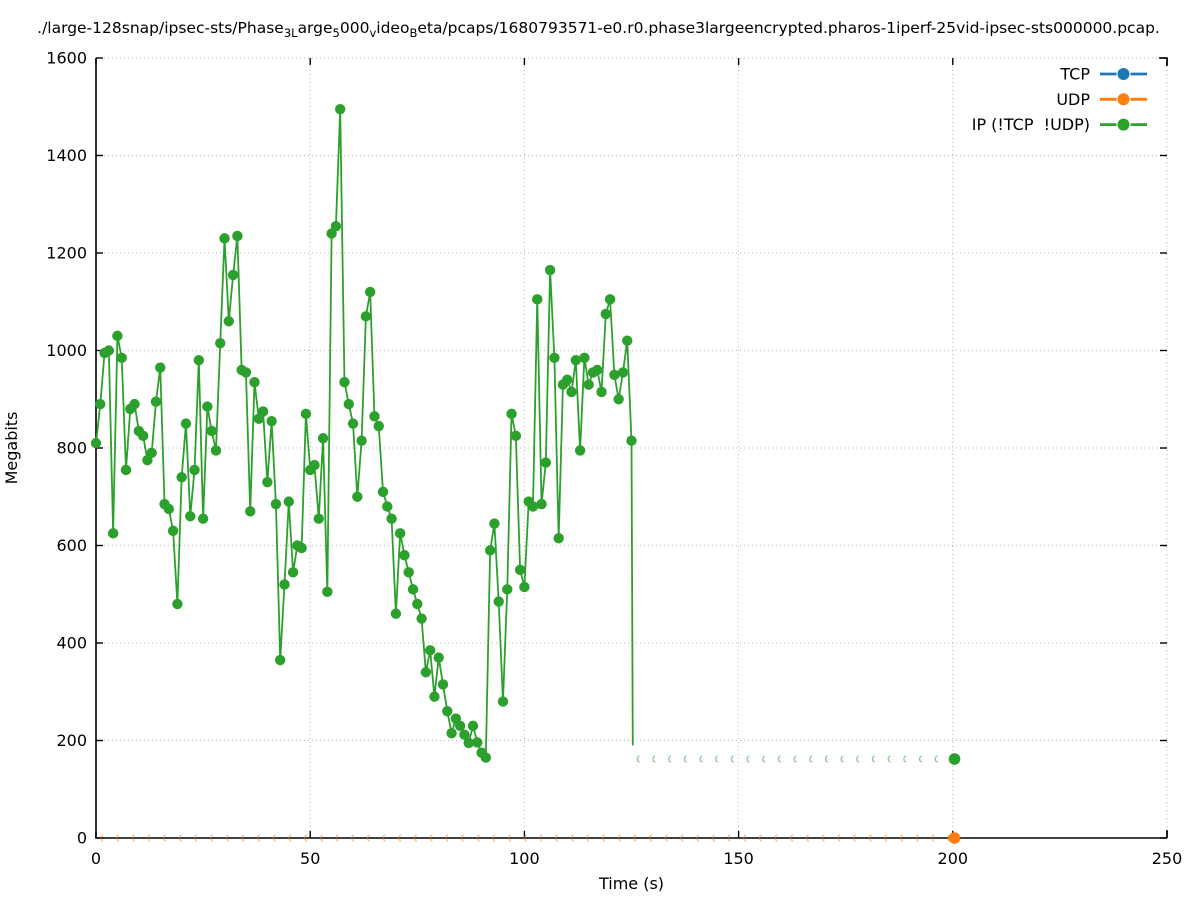 This screenshot has width=1197, height=900. Describe the element at coordinates (1059, 124) in the screenshot. I see `legend-item: IP (!TCP !UDP)` at that location.